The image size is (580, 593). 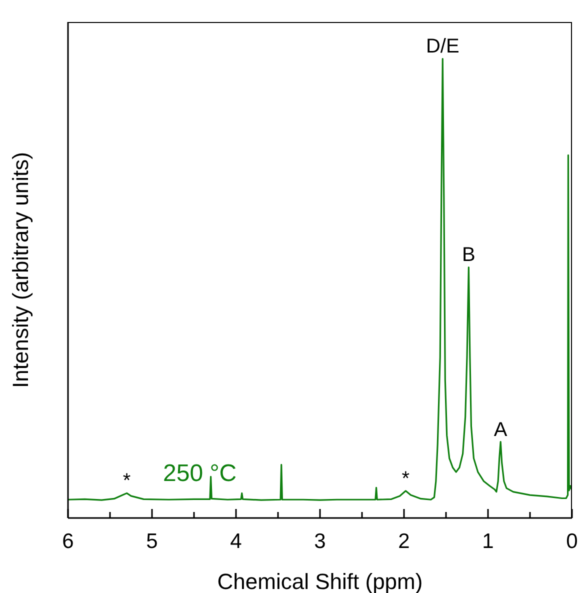 What do you see at coordinates (20, 270) in the screenshot?
I see `y-axis-title: Intensity (arbitrary units)` at bounding box center [20, 270].